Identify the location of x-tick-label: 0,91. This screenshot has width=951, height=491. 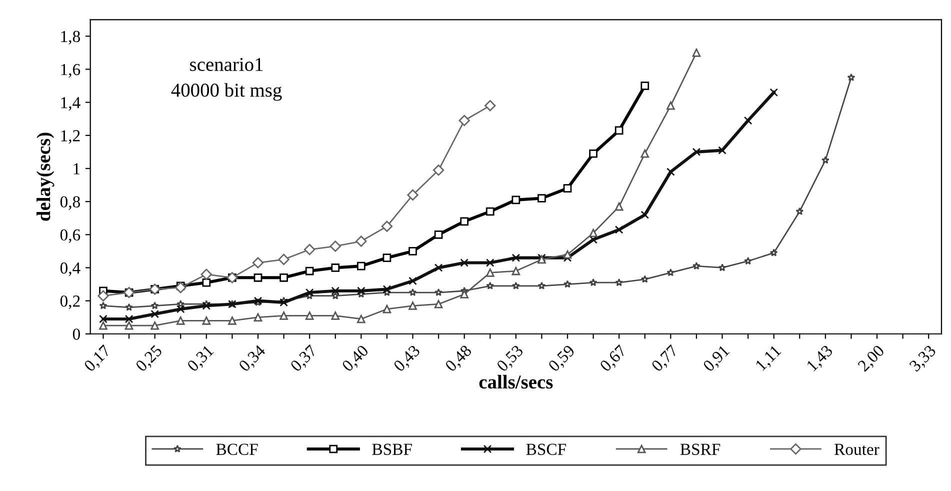
(717, 359).